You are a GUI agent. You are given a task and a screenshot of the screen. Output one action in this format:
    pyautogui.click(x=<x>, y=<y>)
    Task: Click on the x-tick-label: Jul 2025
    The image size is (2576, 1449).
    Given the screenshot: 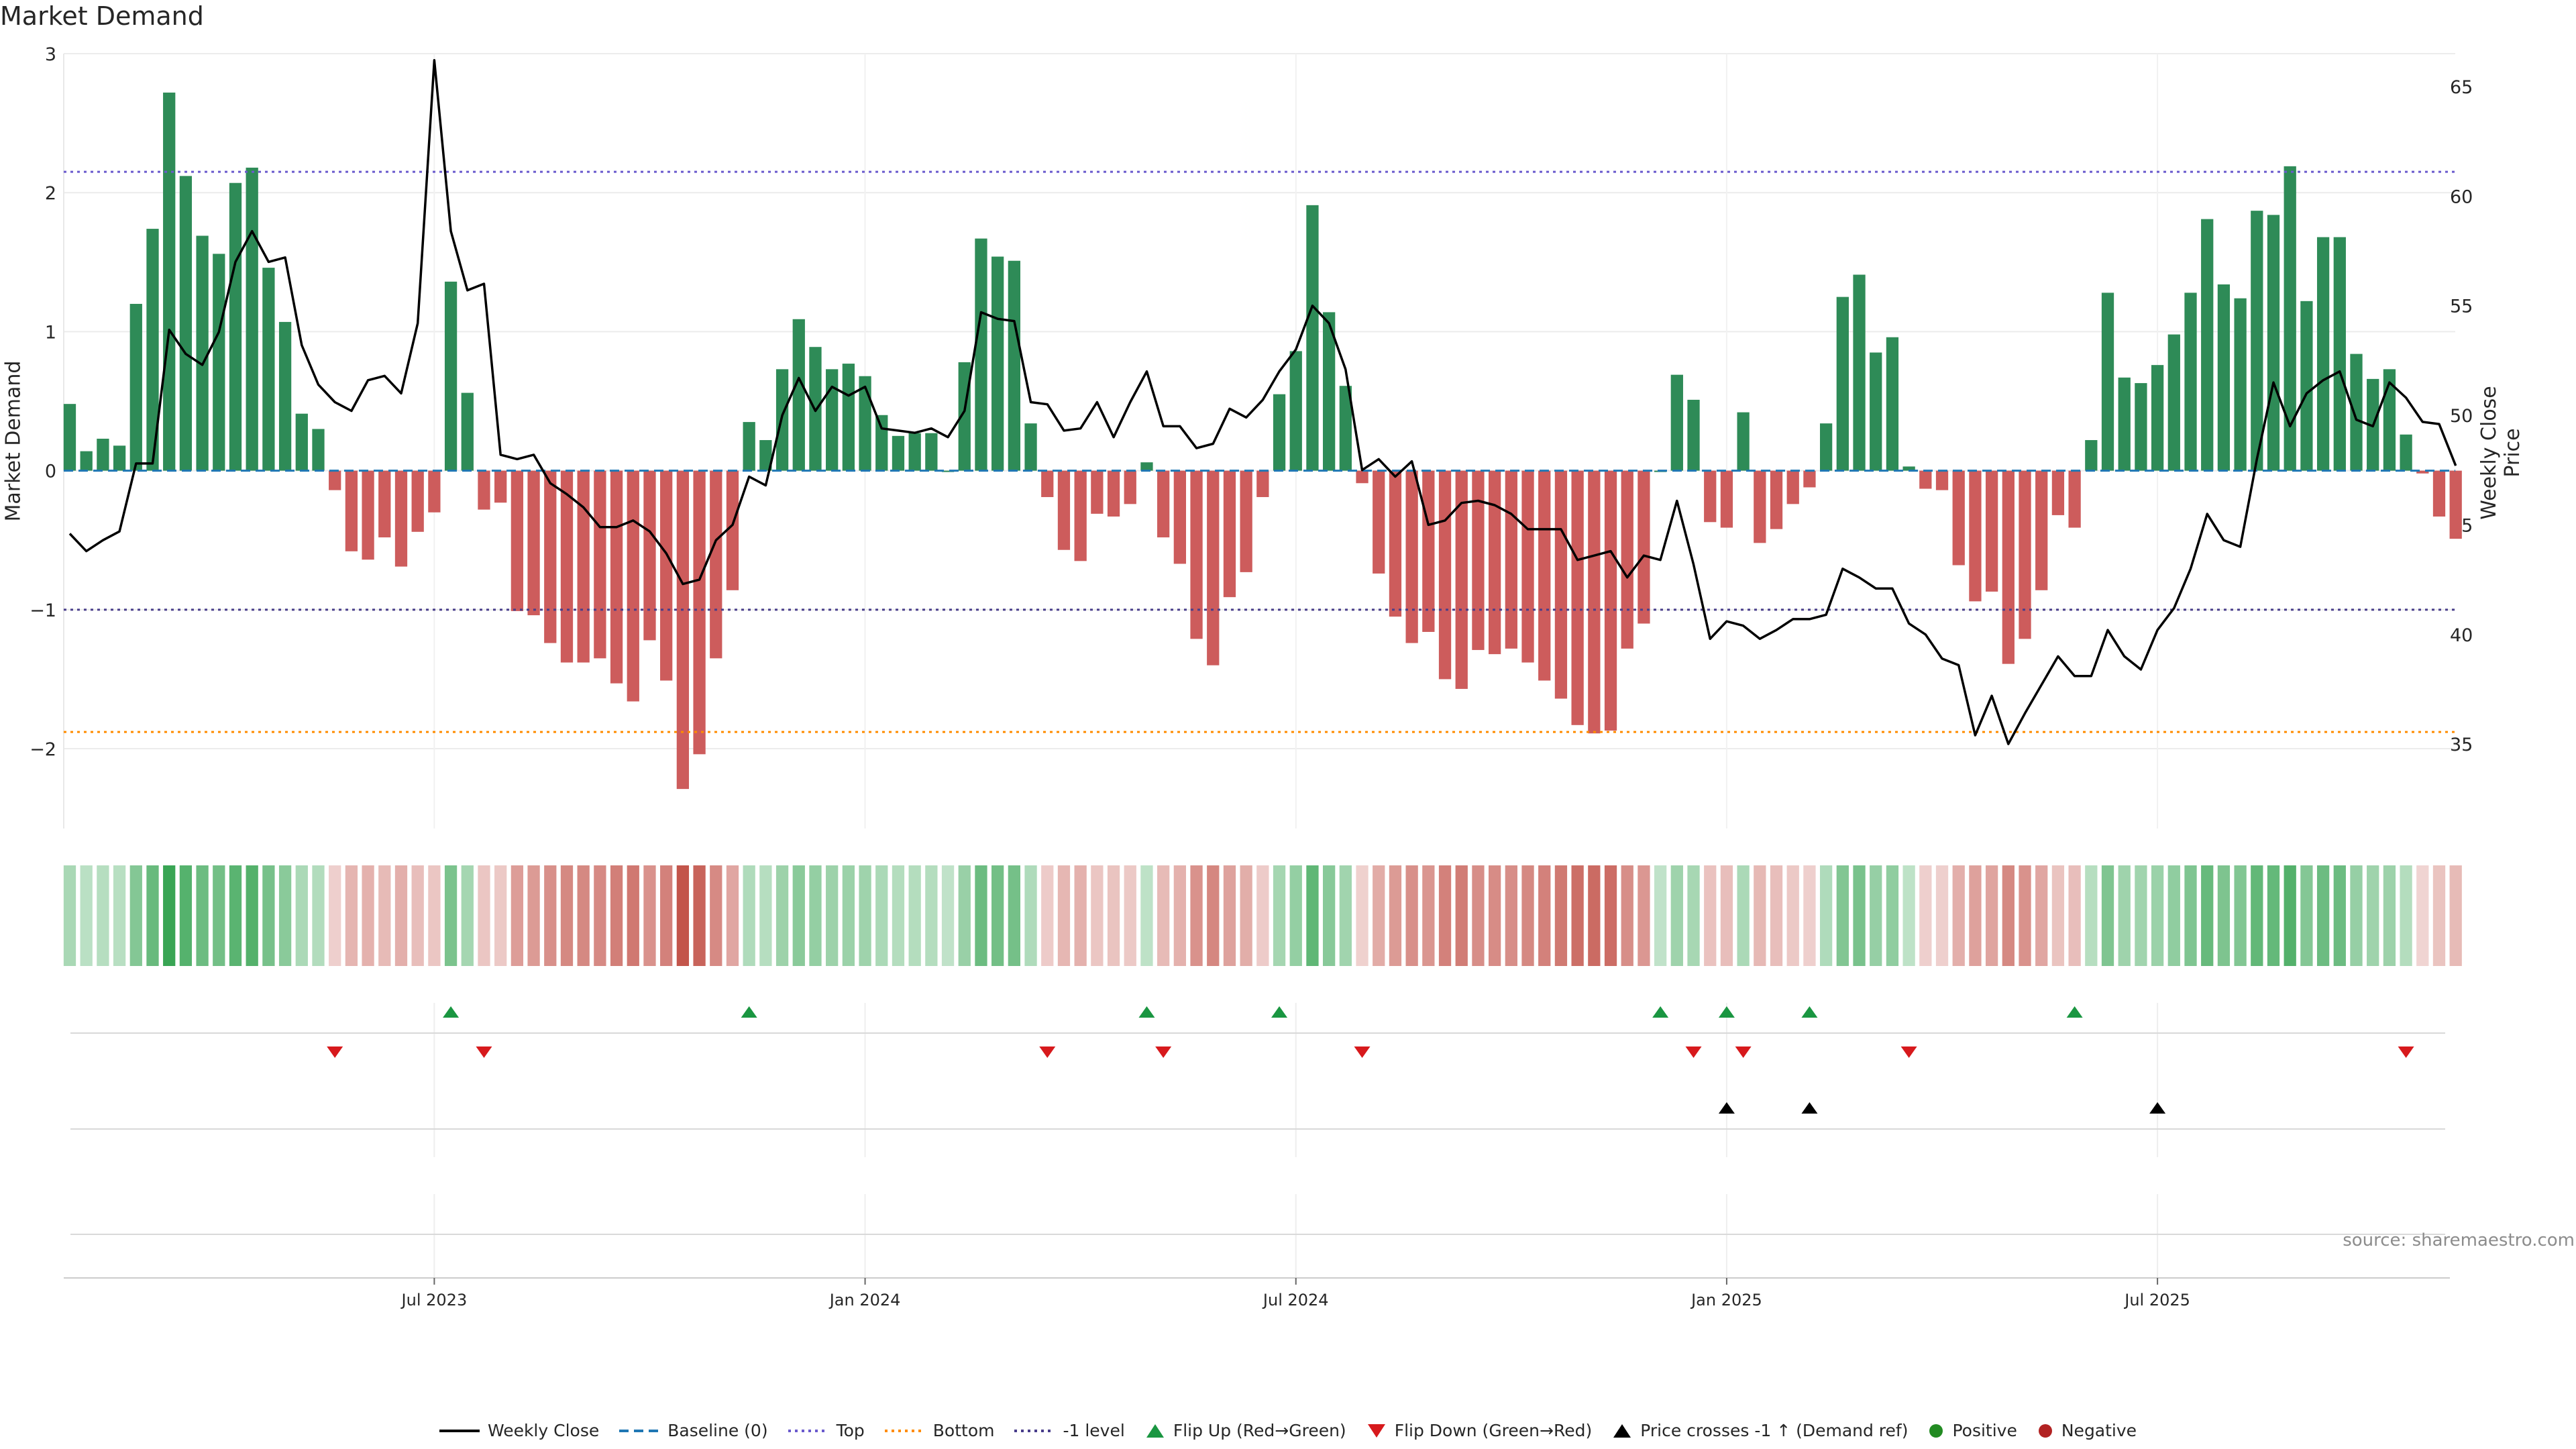 What is the action you would take?
    pyautogui.click(x=2156, y=1300)
    